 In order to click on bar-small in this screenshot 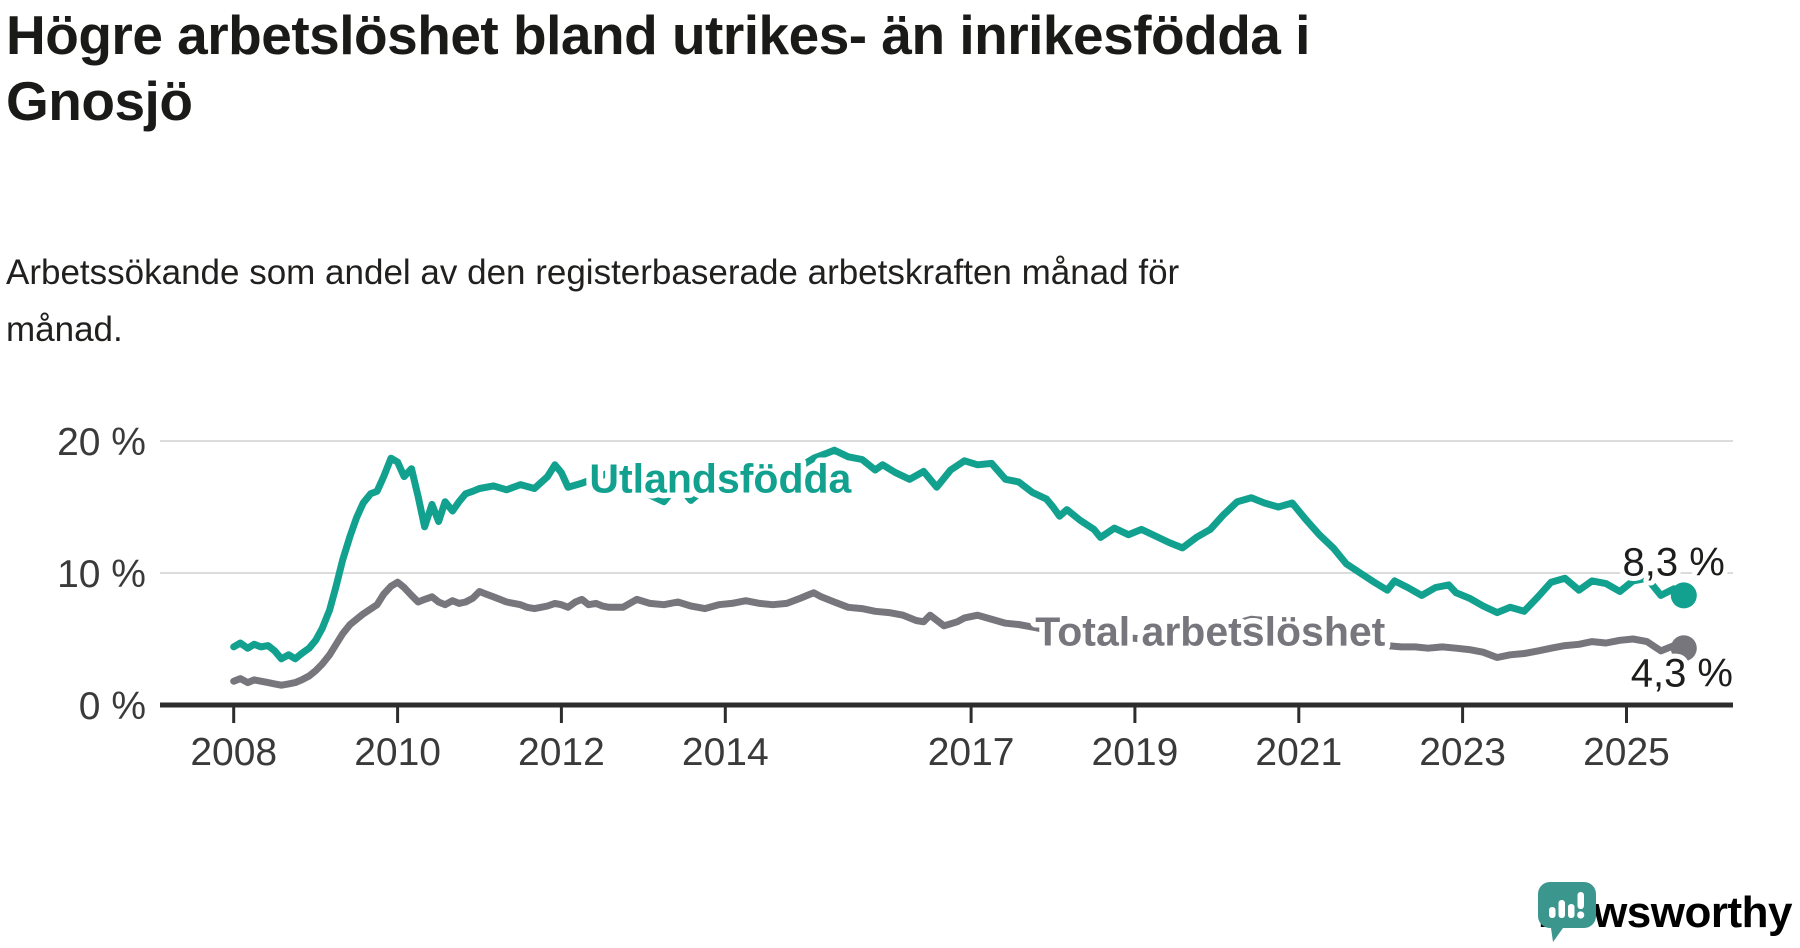, I will do `click(1552, 912)`.